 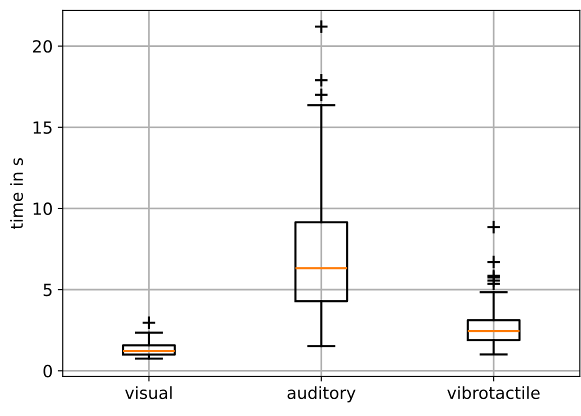 What do you see at coordinates (43, 127) in the screenshot?
I see `y-tick-label: 15` at bounding box center [43, 127].